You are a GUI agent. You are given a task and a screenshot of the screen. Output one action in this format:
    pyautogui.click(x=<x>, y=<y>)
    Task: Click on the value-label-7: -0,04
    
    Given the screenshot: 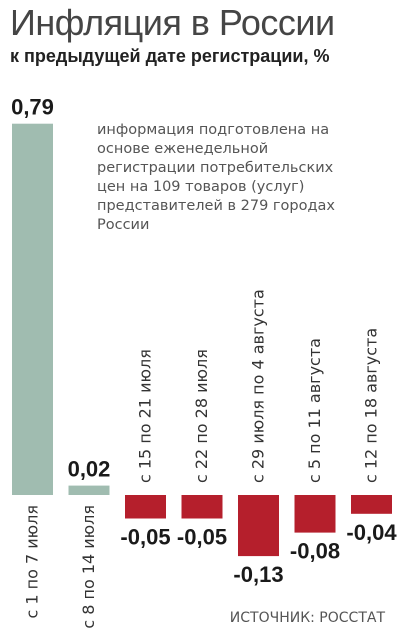 What is the action you would take?
    pyautogui.click(x=371, y=532)
    